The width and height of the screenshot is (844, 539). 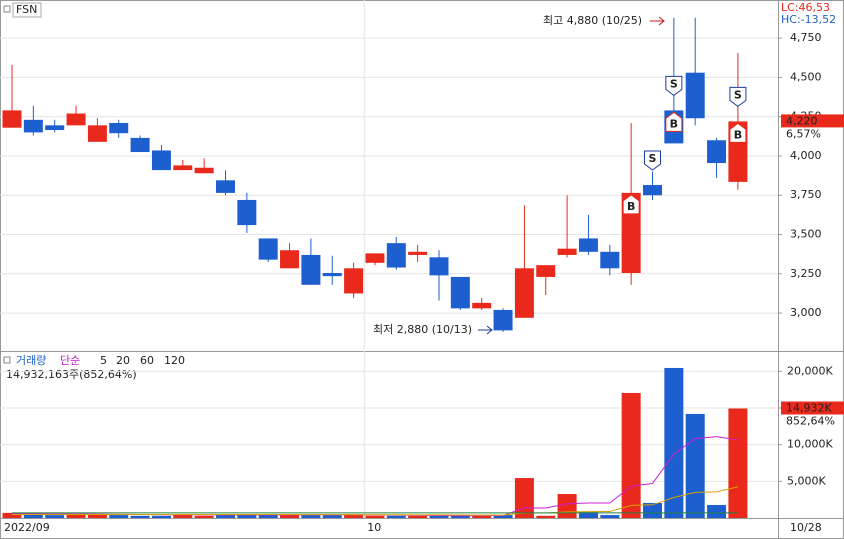 I want to click on y-tick-label: 4,750, so click(x=806, y=37).